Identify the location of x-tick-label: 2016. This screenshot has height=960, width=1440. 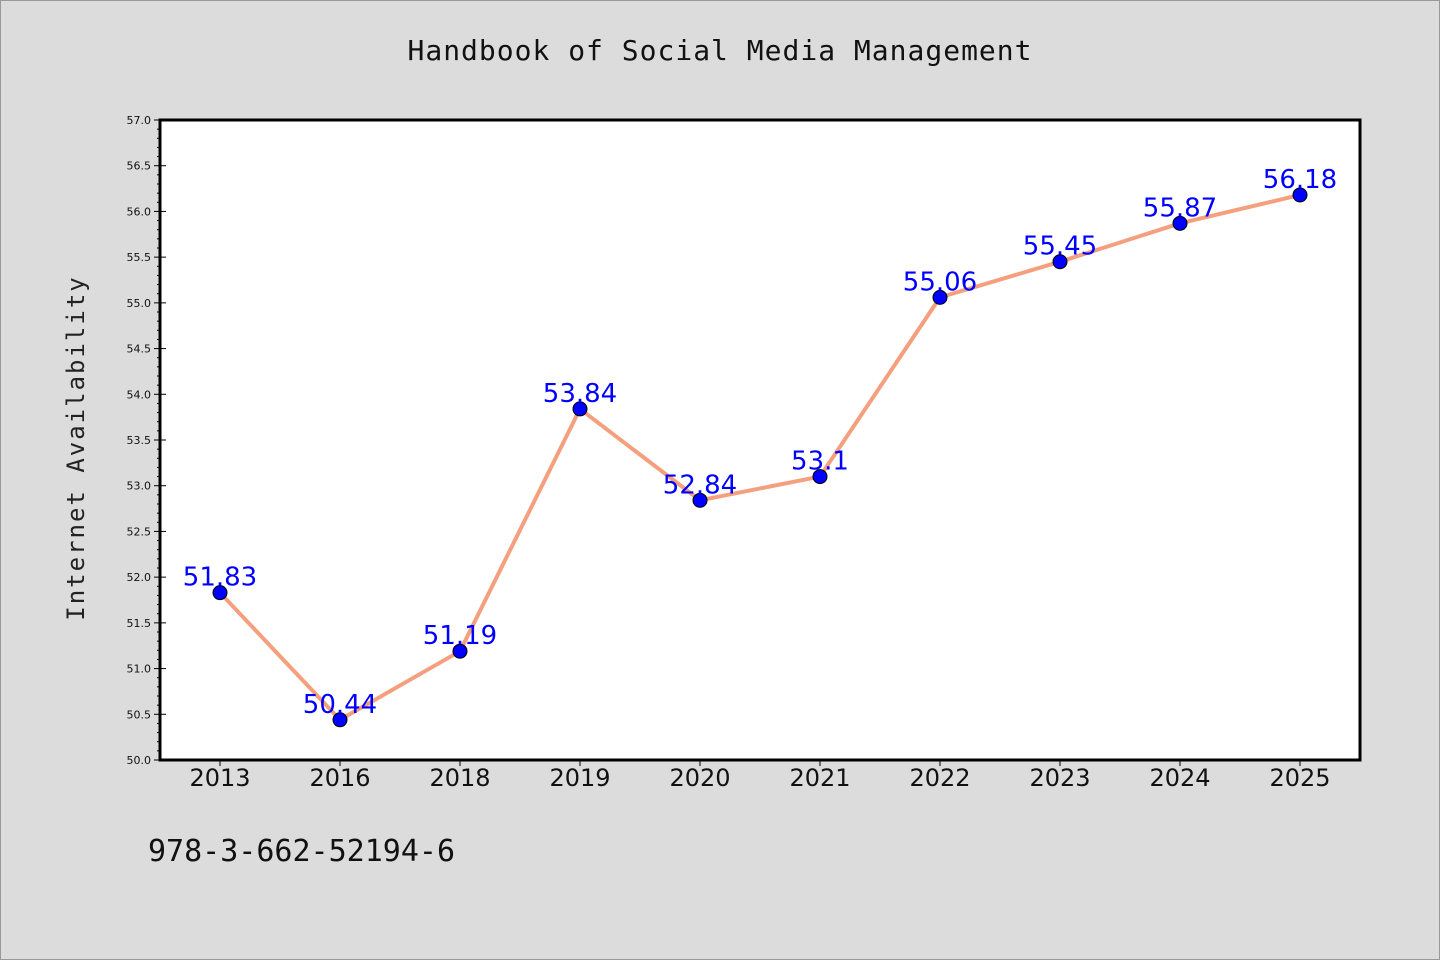
(339, 778).